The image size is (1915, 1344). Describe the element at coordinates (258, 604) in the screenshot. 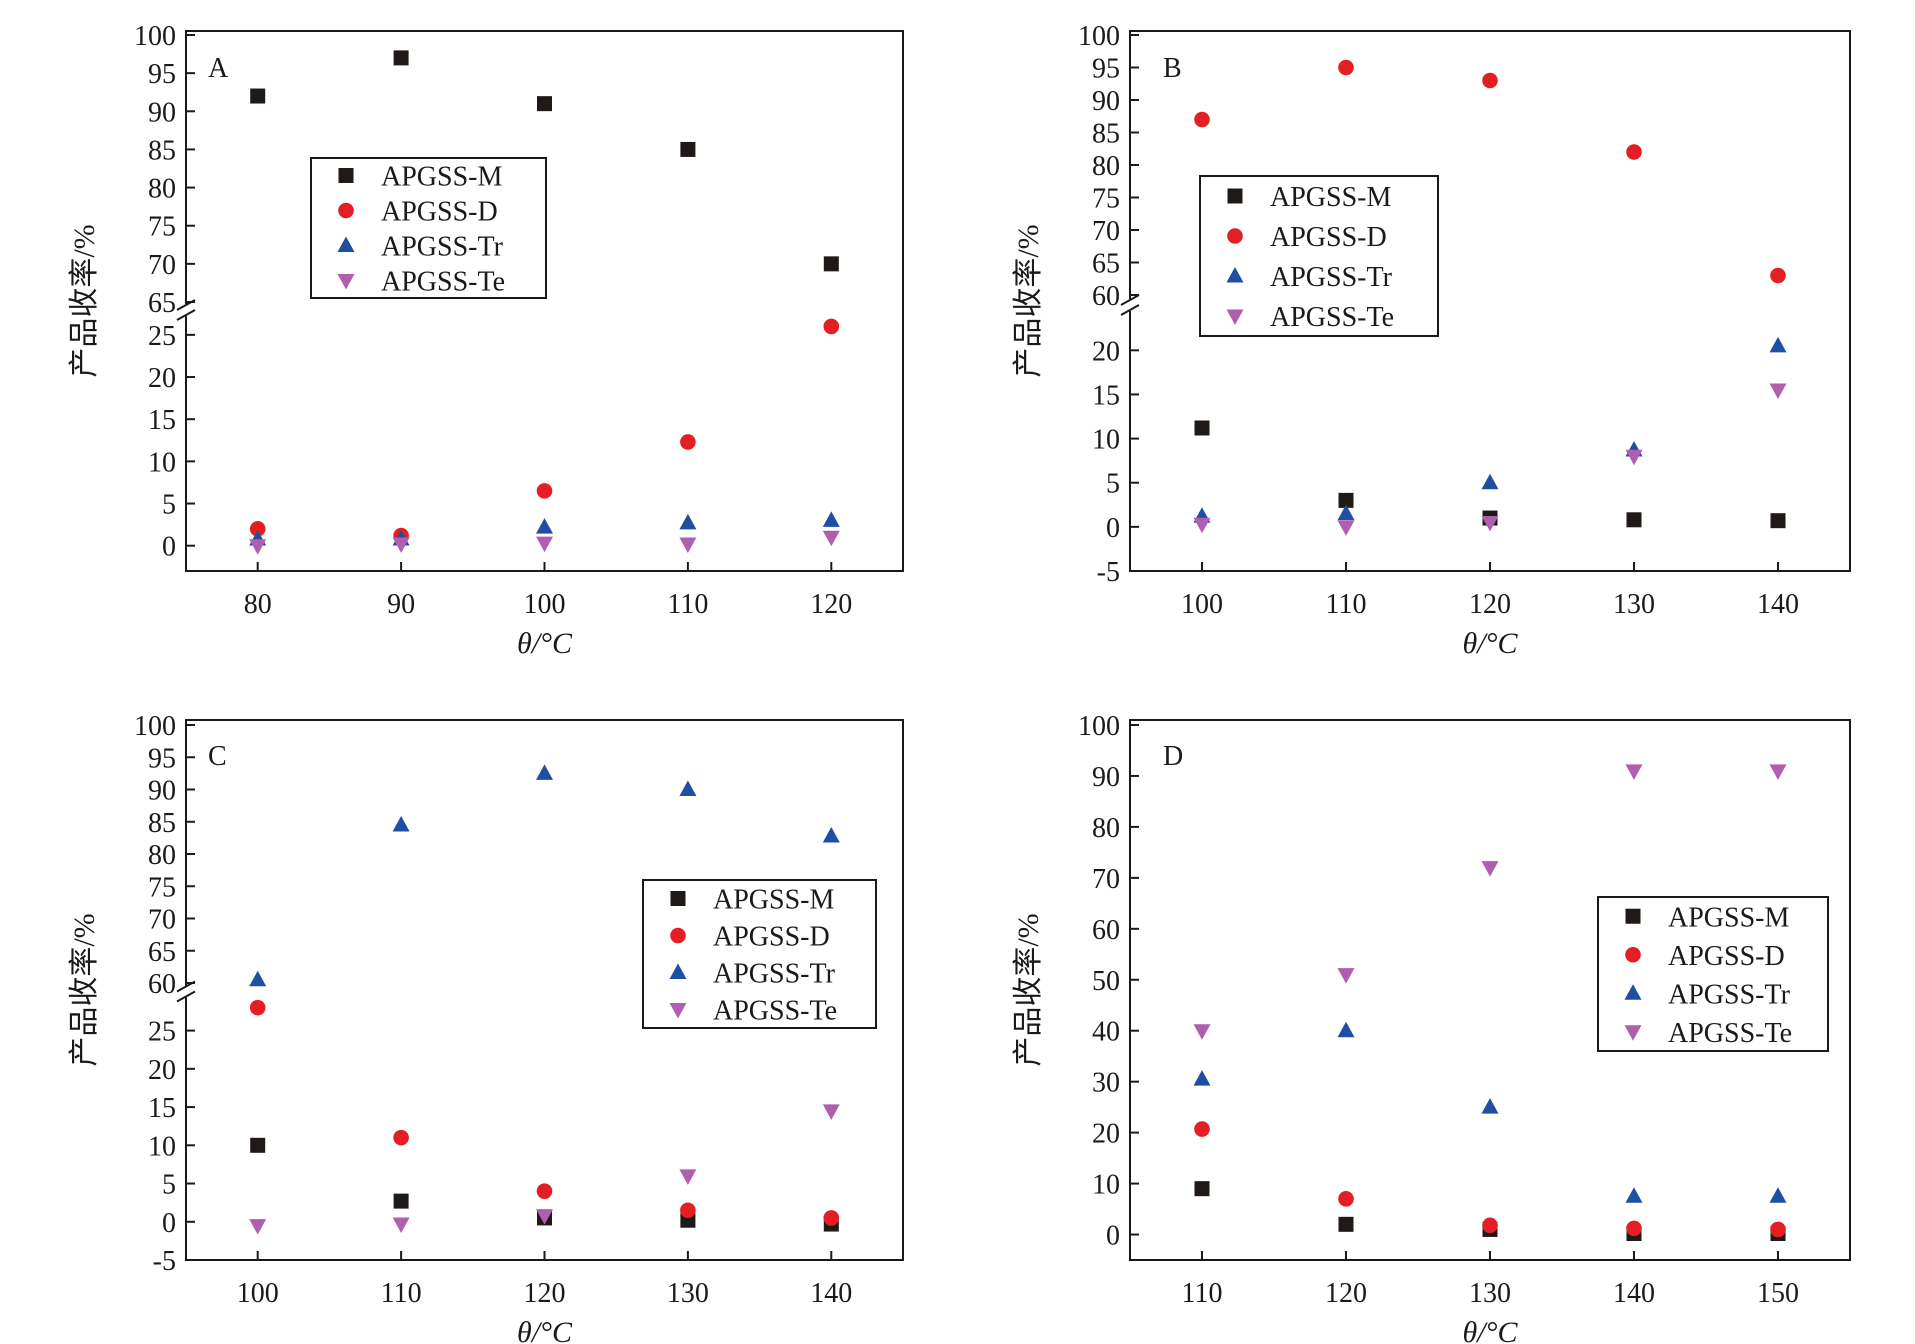

I see `x-tick-label: 80` at that location.